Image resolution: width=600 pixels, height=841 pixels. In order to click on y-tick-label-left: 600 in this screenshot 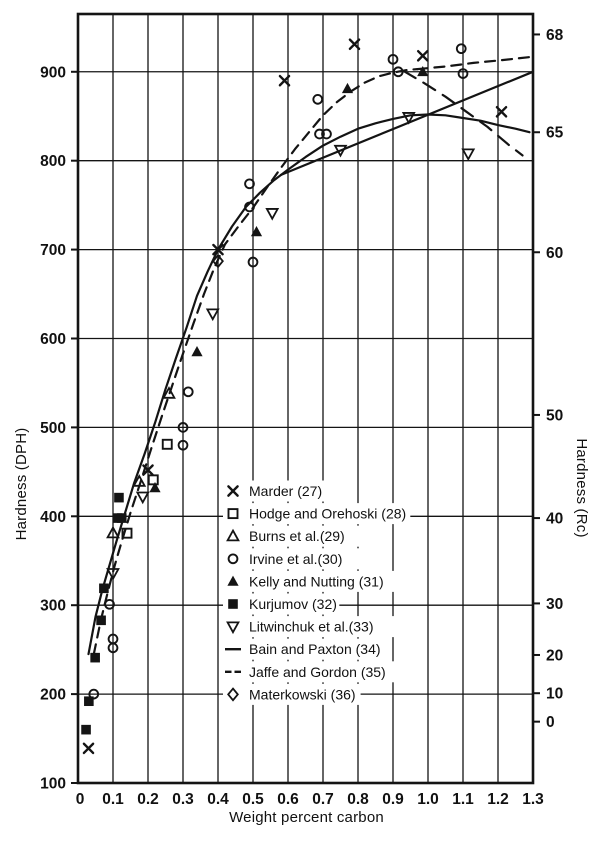, I will do `click(53, 339)`.